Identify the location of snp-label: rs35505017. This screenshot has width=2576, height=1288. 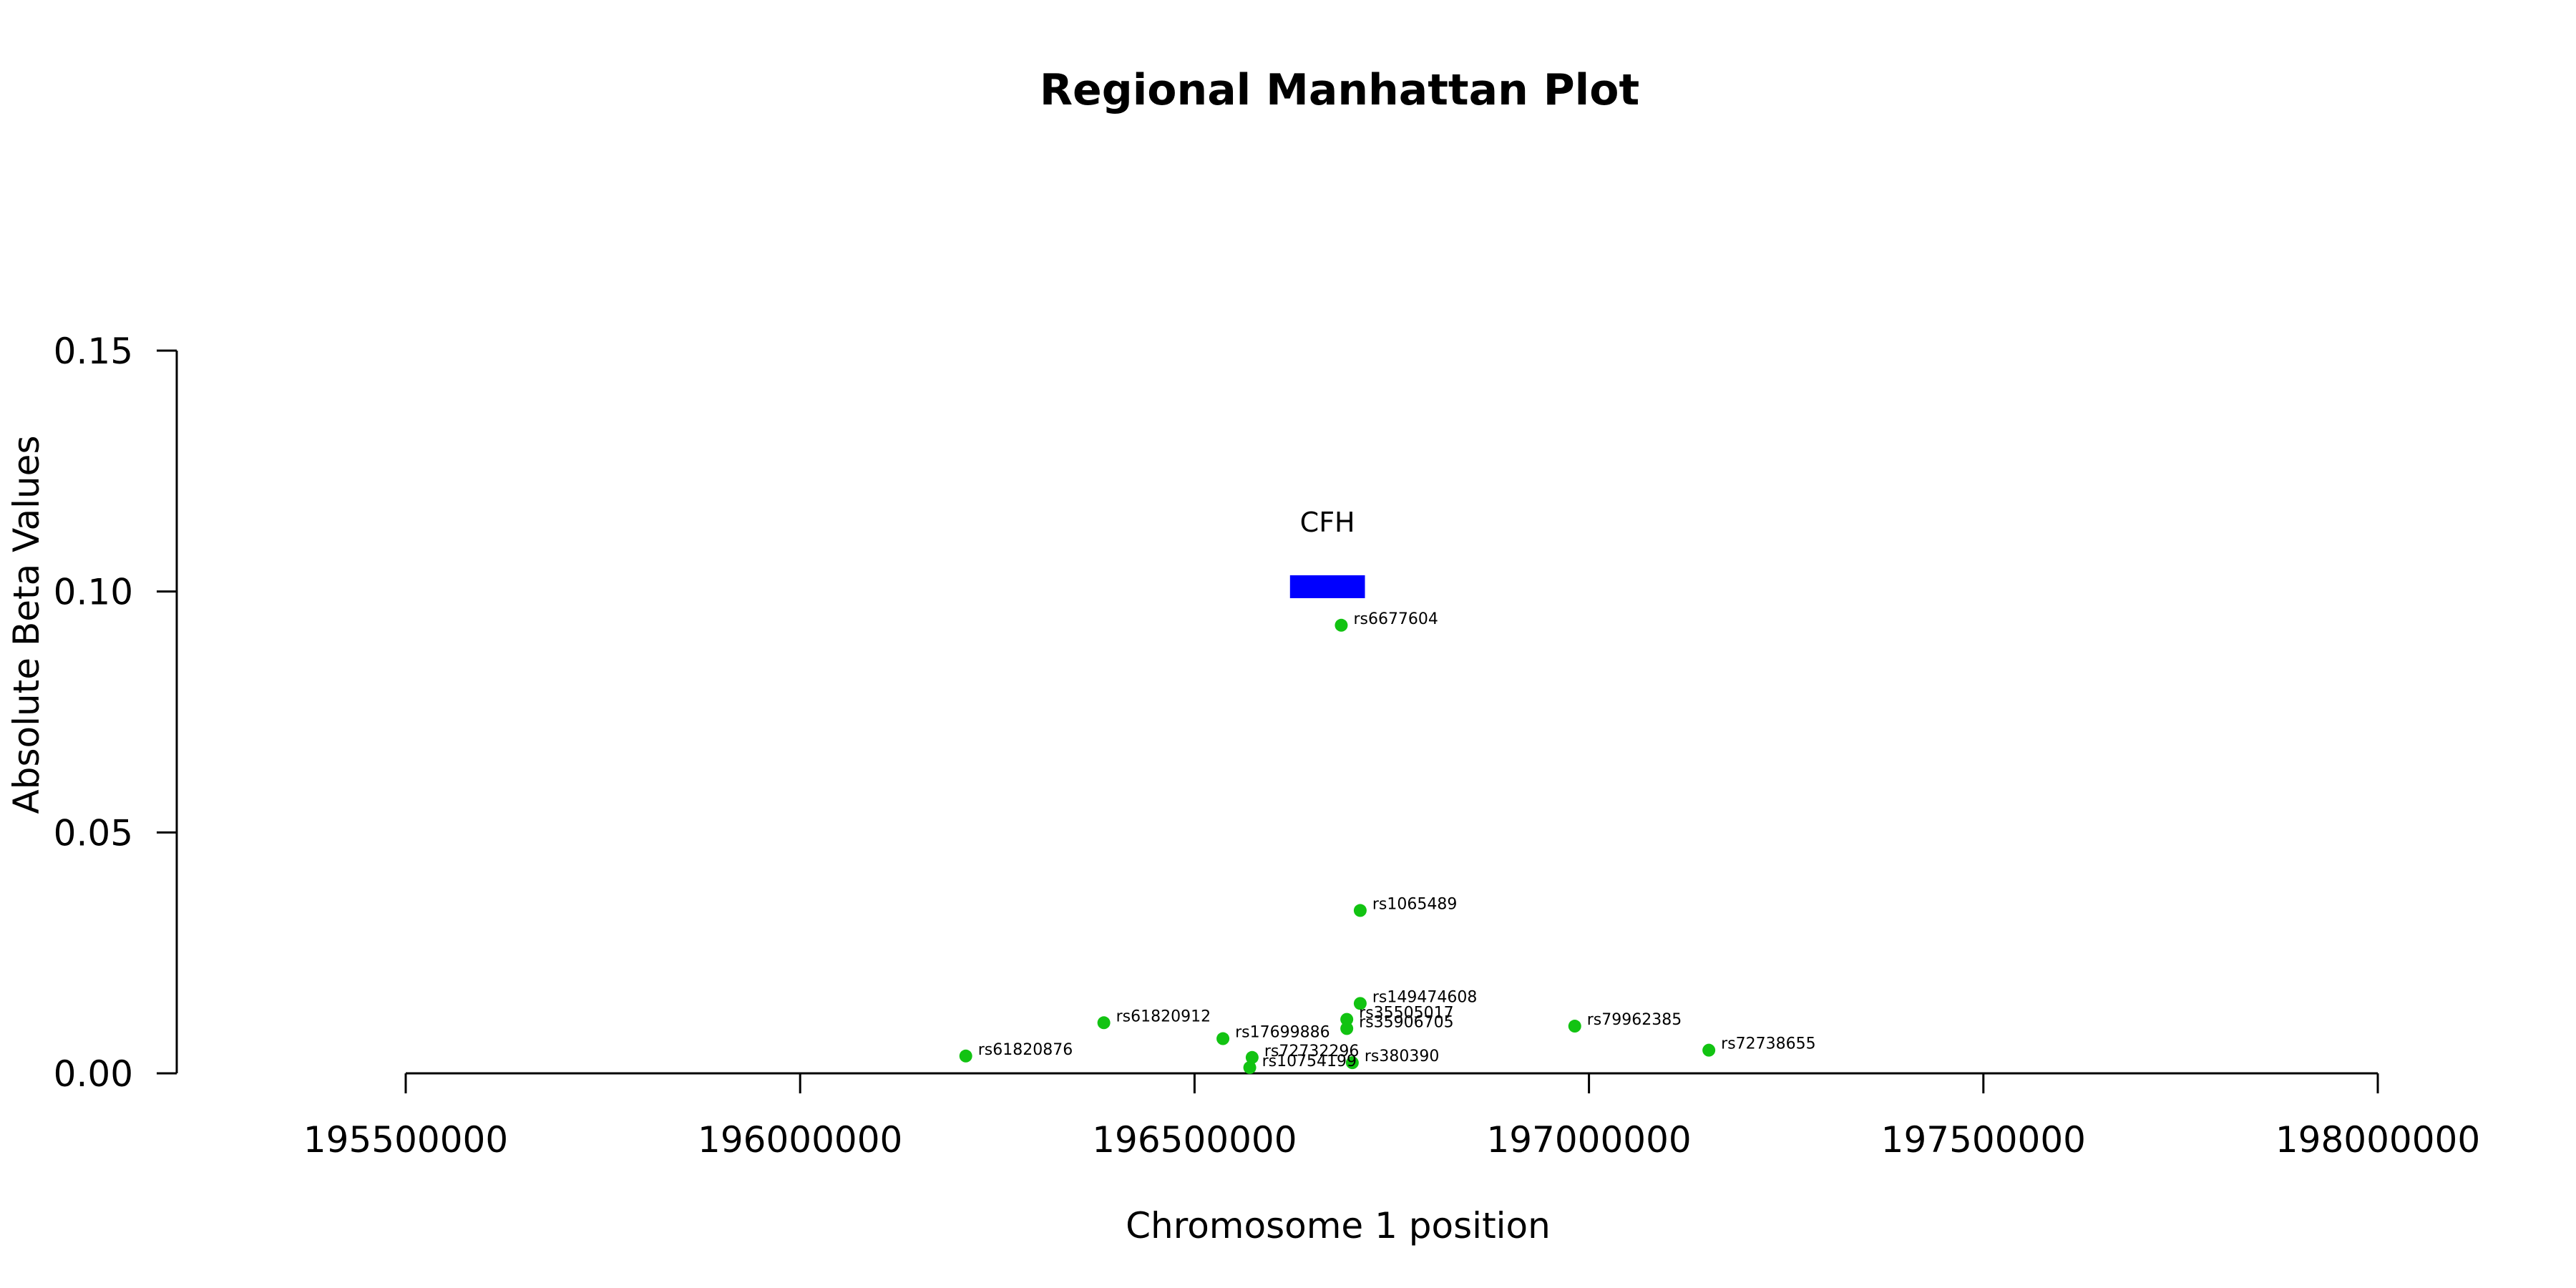
(1406, 1014).